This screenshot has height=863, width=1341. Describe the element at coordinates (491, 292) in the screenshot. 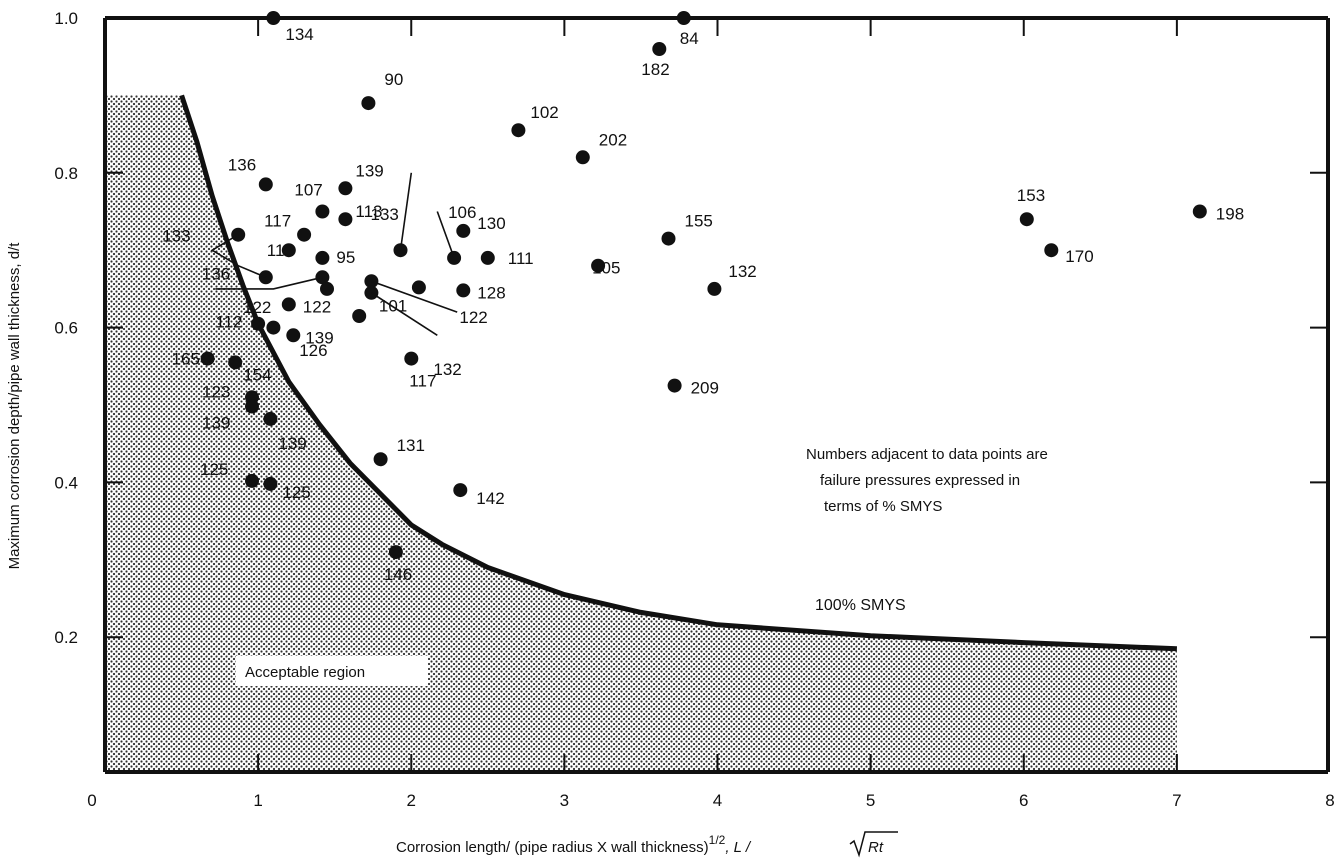

I see `data-label: 128` at that location.